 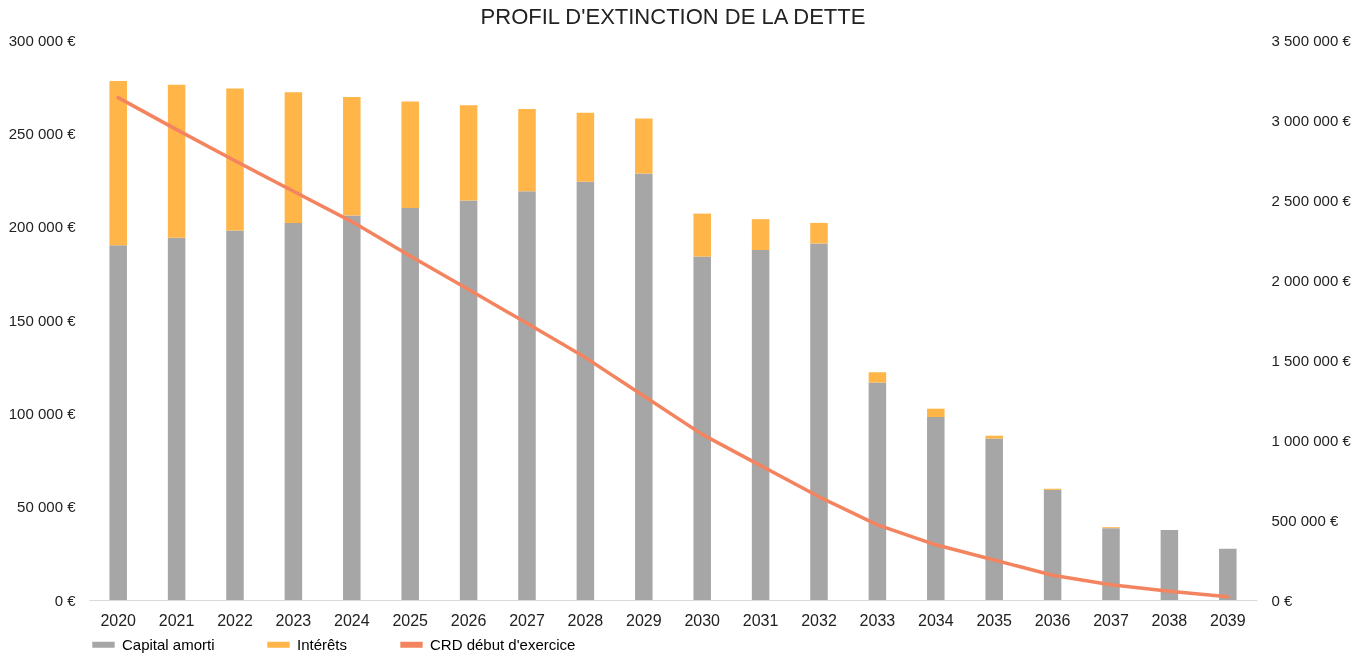 What do you see at coordinates (994, 620) in the screenshot?
I see `x-tick-label: 2035` at bounding box center [994, 620].